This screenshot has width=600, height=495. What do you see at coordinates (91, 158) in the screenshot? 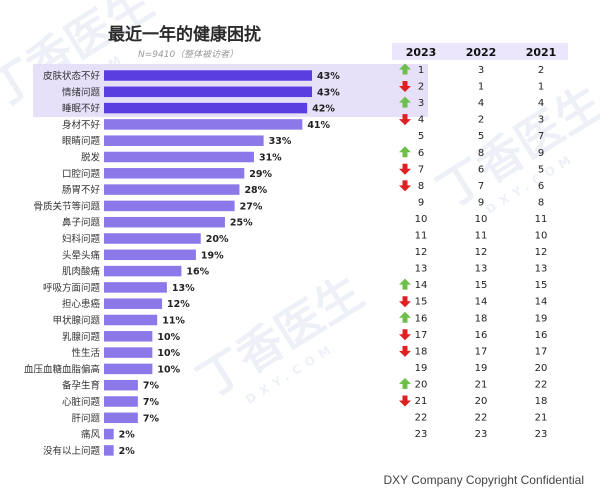
I see `category-label: 脱发` at bounding box center [91, 158].